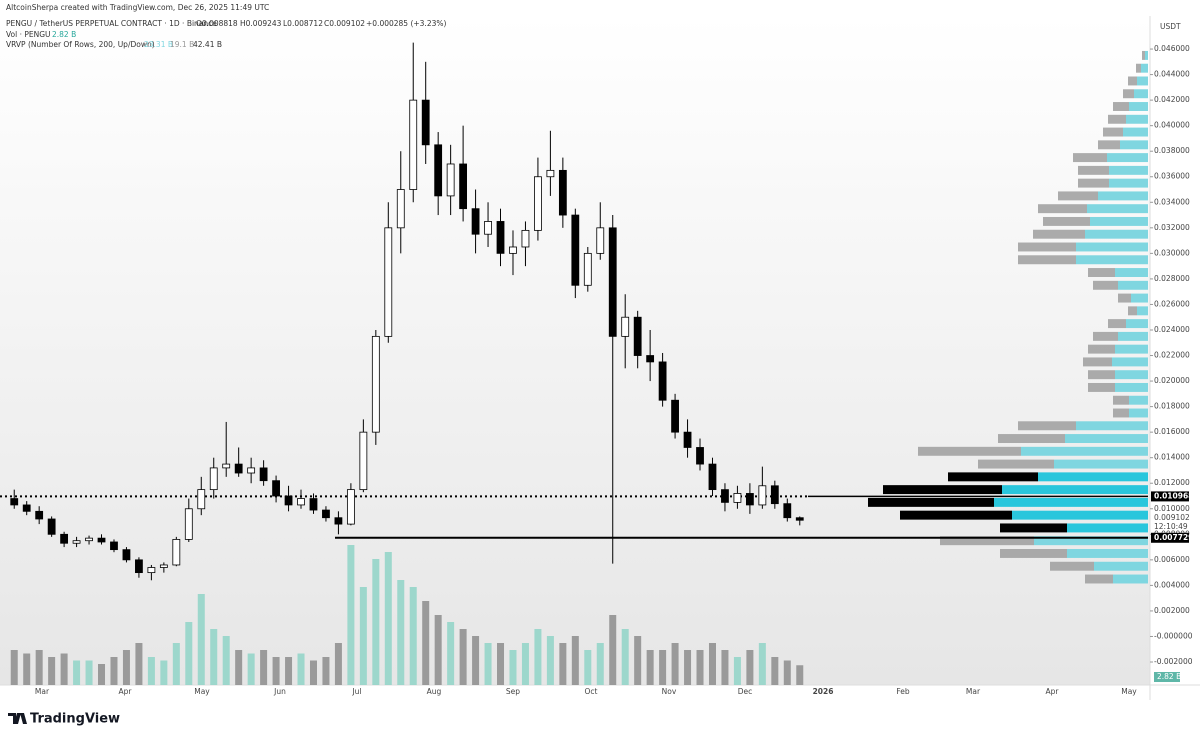  Describe the element at coordinates (1171, 526) in the screenshot. I see `countdown: 12:10:49` at that location.